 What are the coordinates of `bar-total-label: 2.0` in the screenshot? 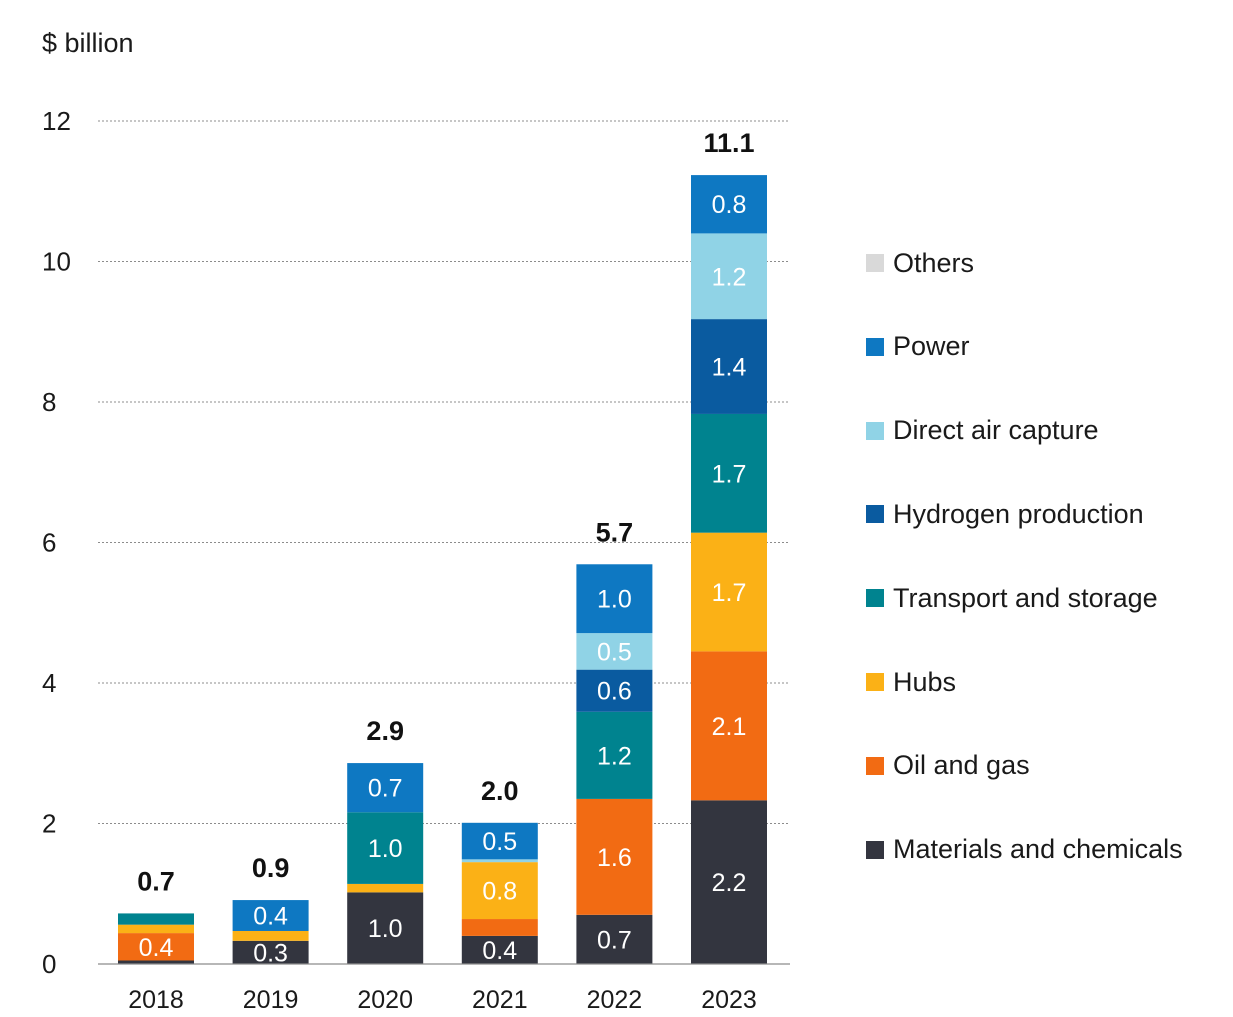 It's located at (500, 791).